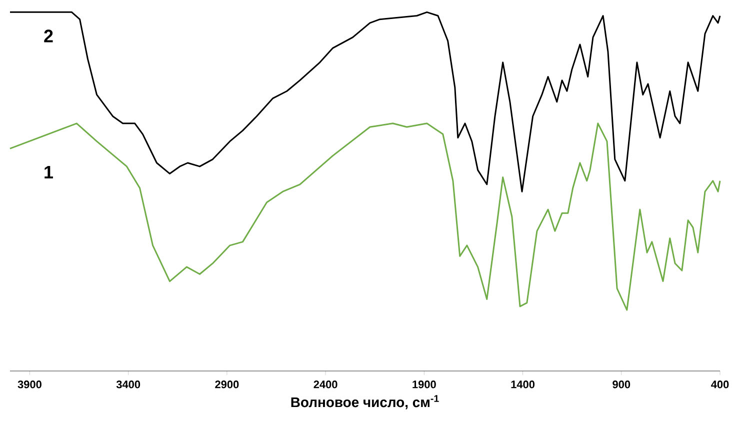 The width and height of the screenshot is (736, 432). What do you see at coordinates (128, 384) in the screenshot?
I see `x-tick-label: 3400` at bounding box center [128, 384].